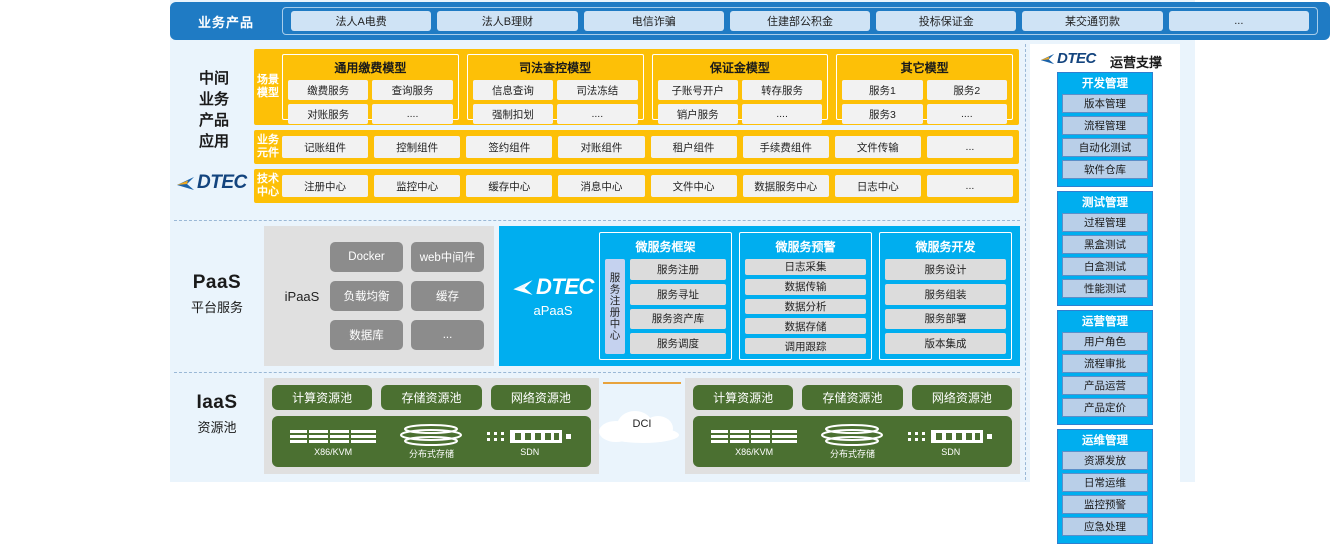 The image size is (1333, 548). What do you see at coordinates (507, 21) in the screenshot?
I see `product-chip: 法人B理财` at bounding box center [507, 21].